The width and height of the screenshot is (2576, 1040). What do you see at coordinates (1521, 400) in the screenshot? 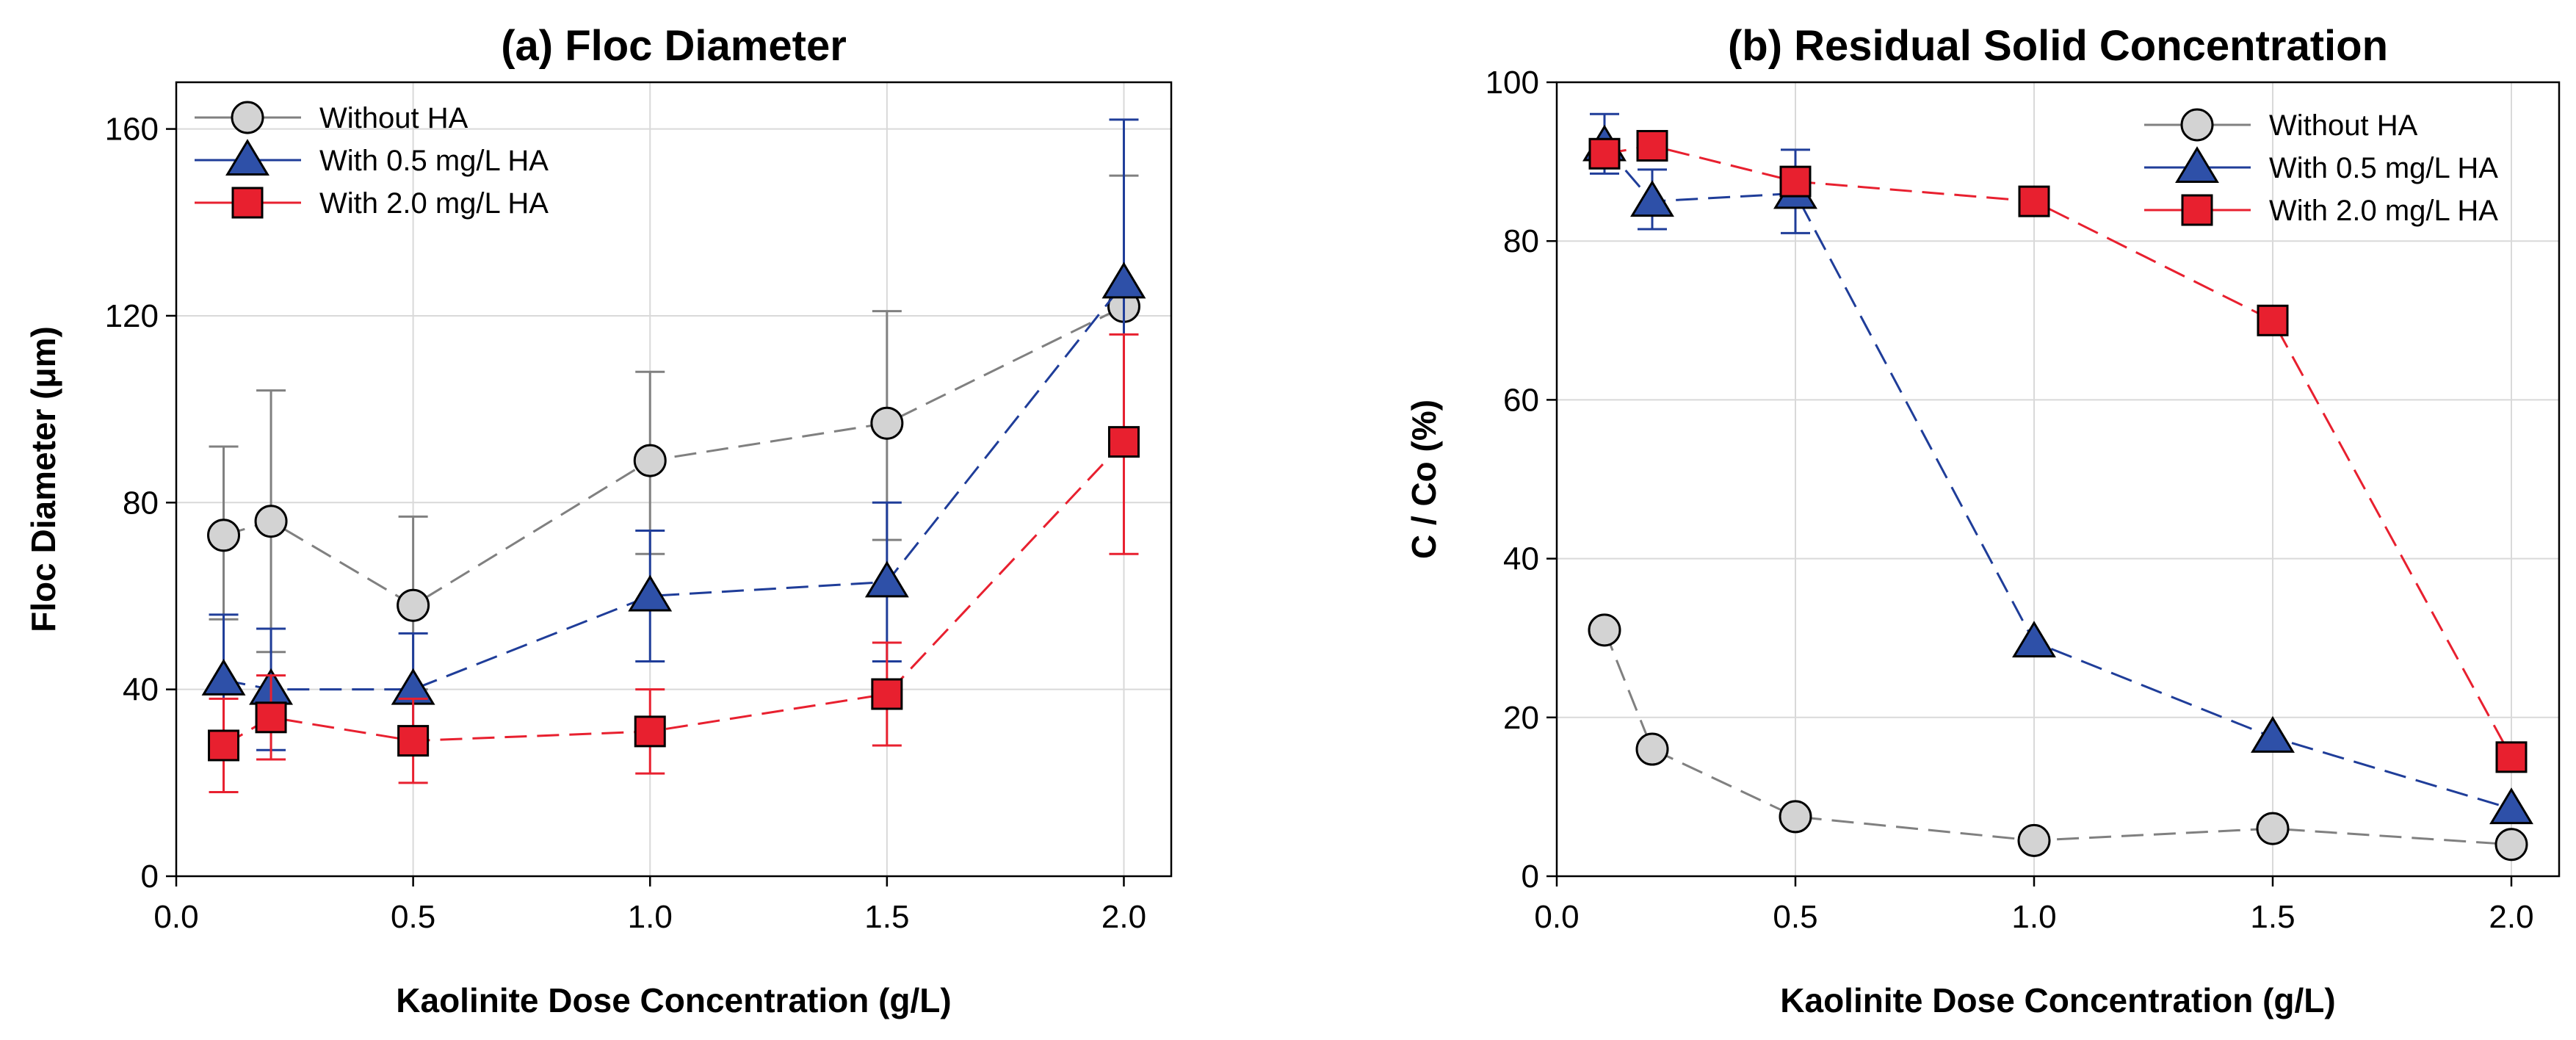
I see `y-tick-label: 60` at bounding box center [1521, 400].